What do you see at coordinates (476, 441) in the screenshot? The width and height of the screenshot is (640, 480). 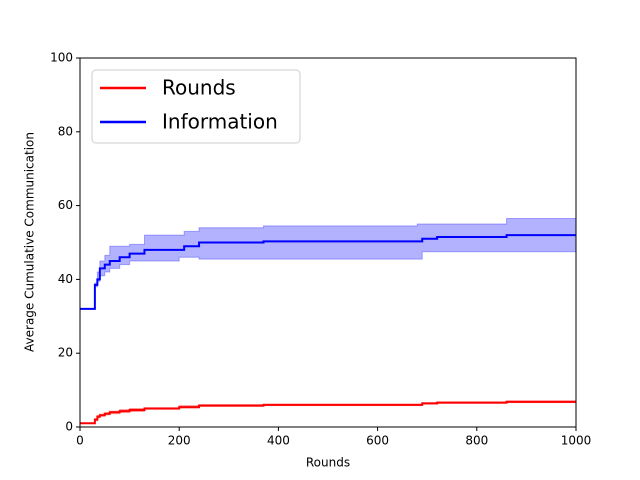 I see `x-tick-label: 800` at bounding box center [476, 441].